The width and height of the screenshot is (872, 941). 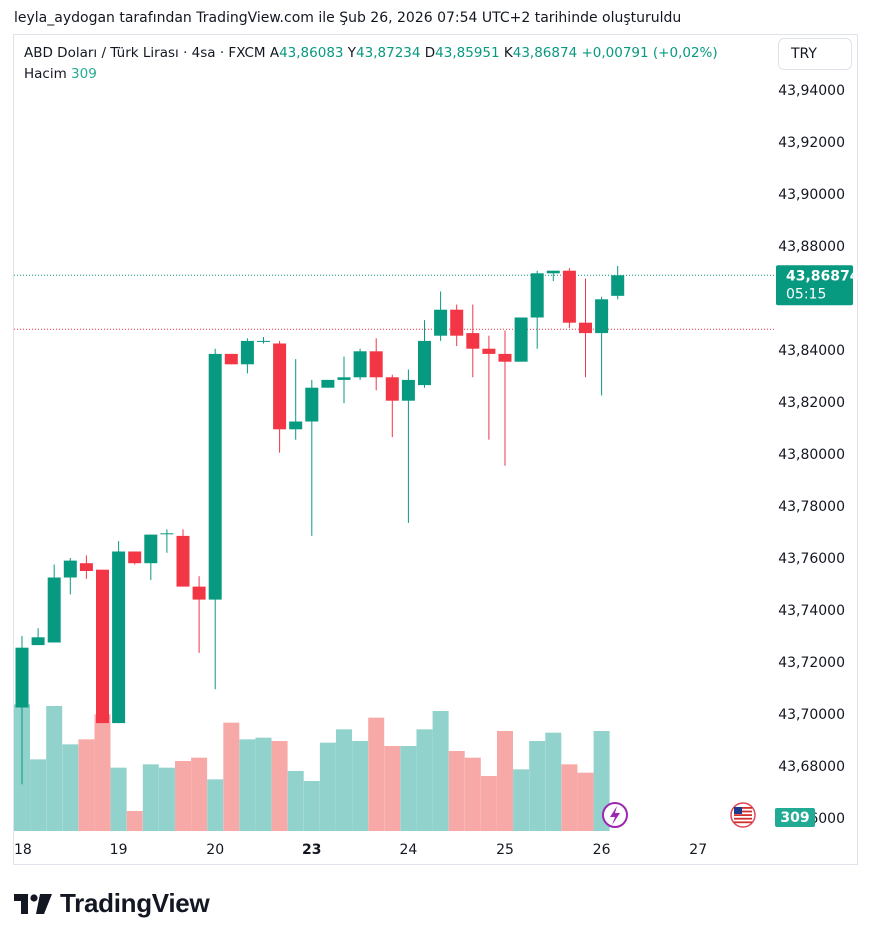 I want to click on low-value: 43,85951, so click(x=467, y=53).